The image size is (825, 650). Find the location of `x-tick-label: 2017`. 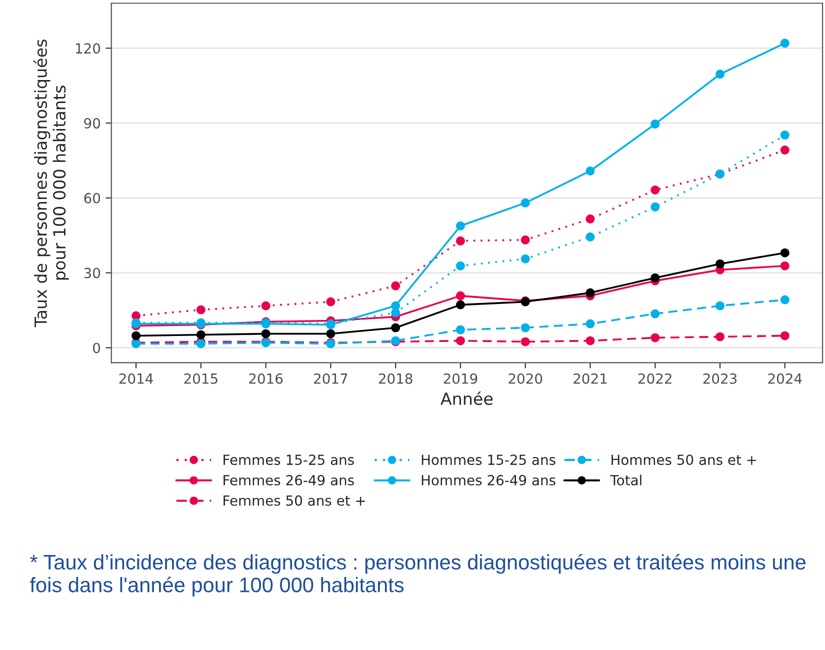

x-tick-label: 2017 is located at coordinates (331, 378).